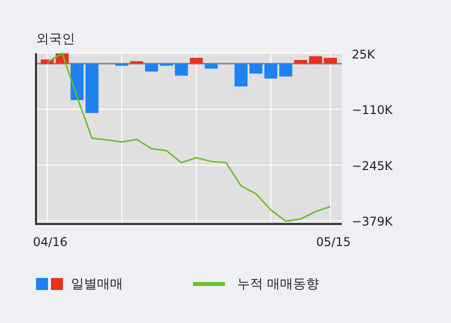 The width and height of the screenshot is (451, 323). I want to click on legend-label: 누적 매매동향, so click(278, 284).